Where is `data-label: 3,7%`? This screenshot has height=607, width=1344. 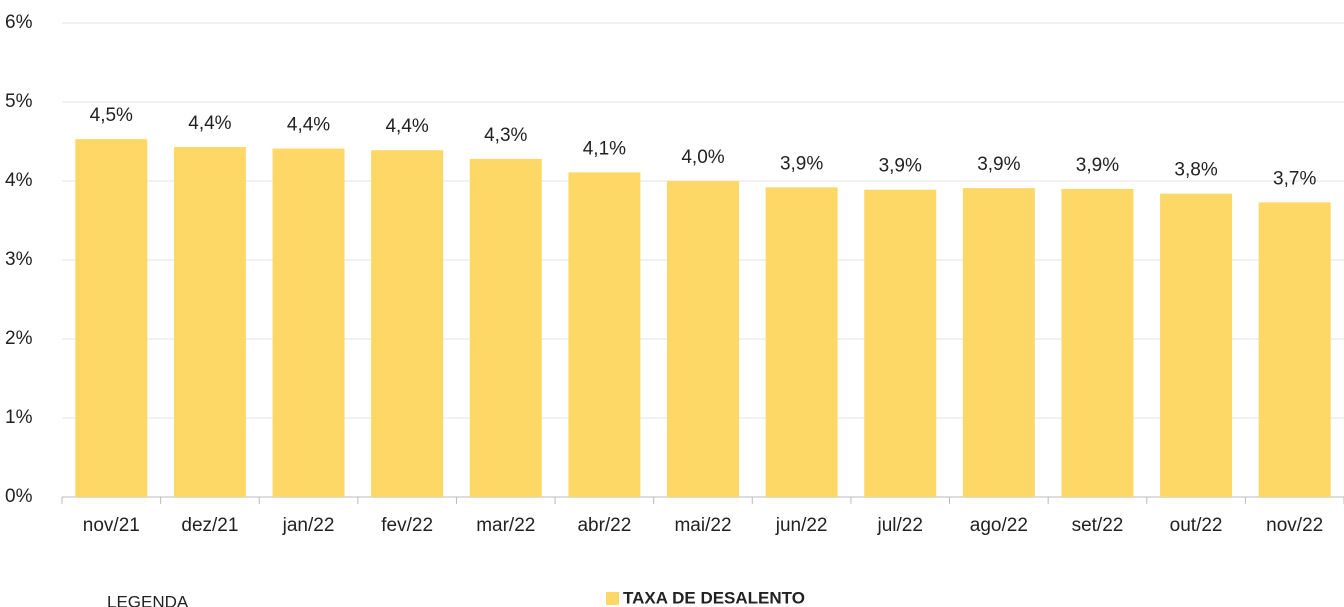
data-label: 3,7% is located at coordinates (1294, 178).